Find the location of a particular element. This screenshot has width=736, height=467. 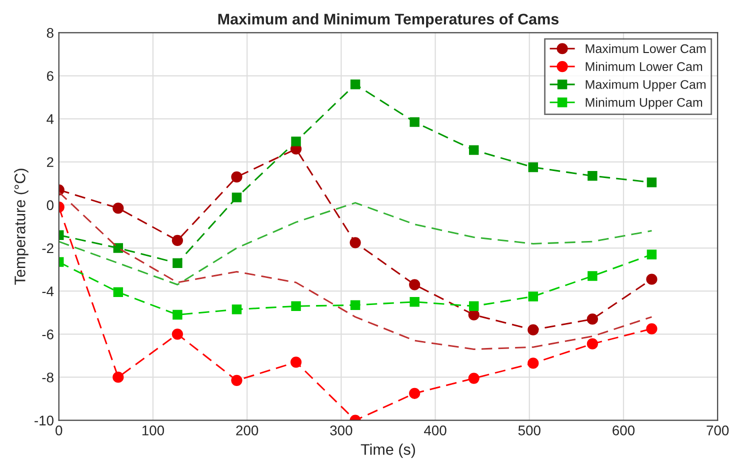

x-tick-label: 700 is located at coordinates (717, 431).